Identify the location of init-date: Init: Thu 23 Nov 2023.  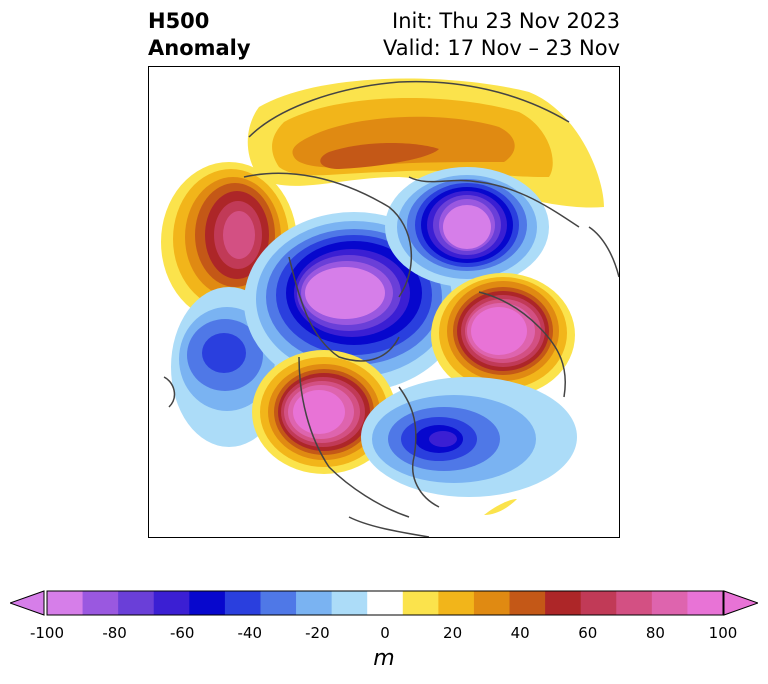
(506, 21).